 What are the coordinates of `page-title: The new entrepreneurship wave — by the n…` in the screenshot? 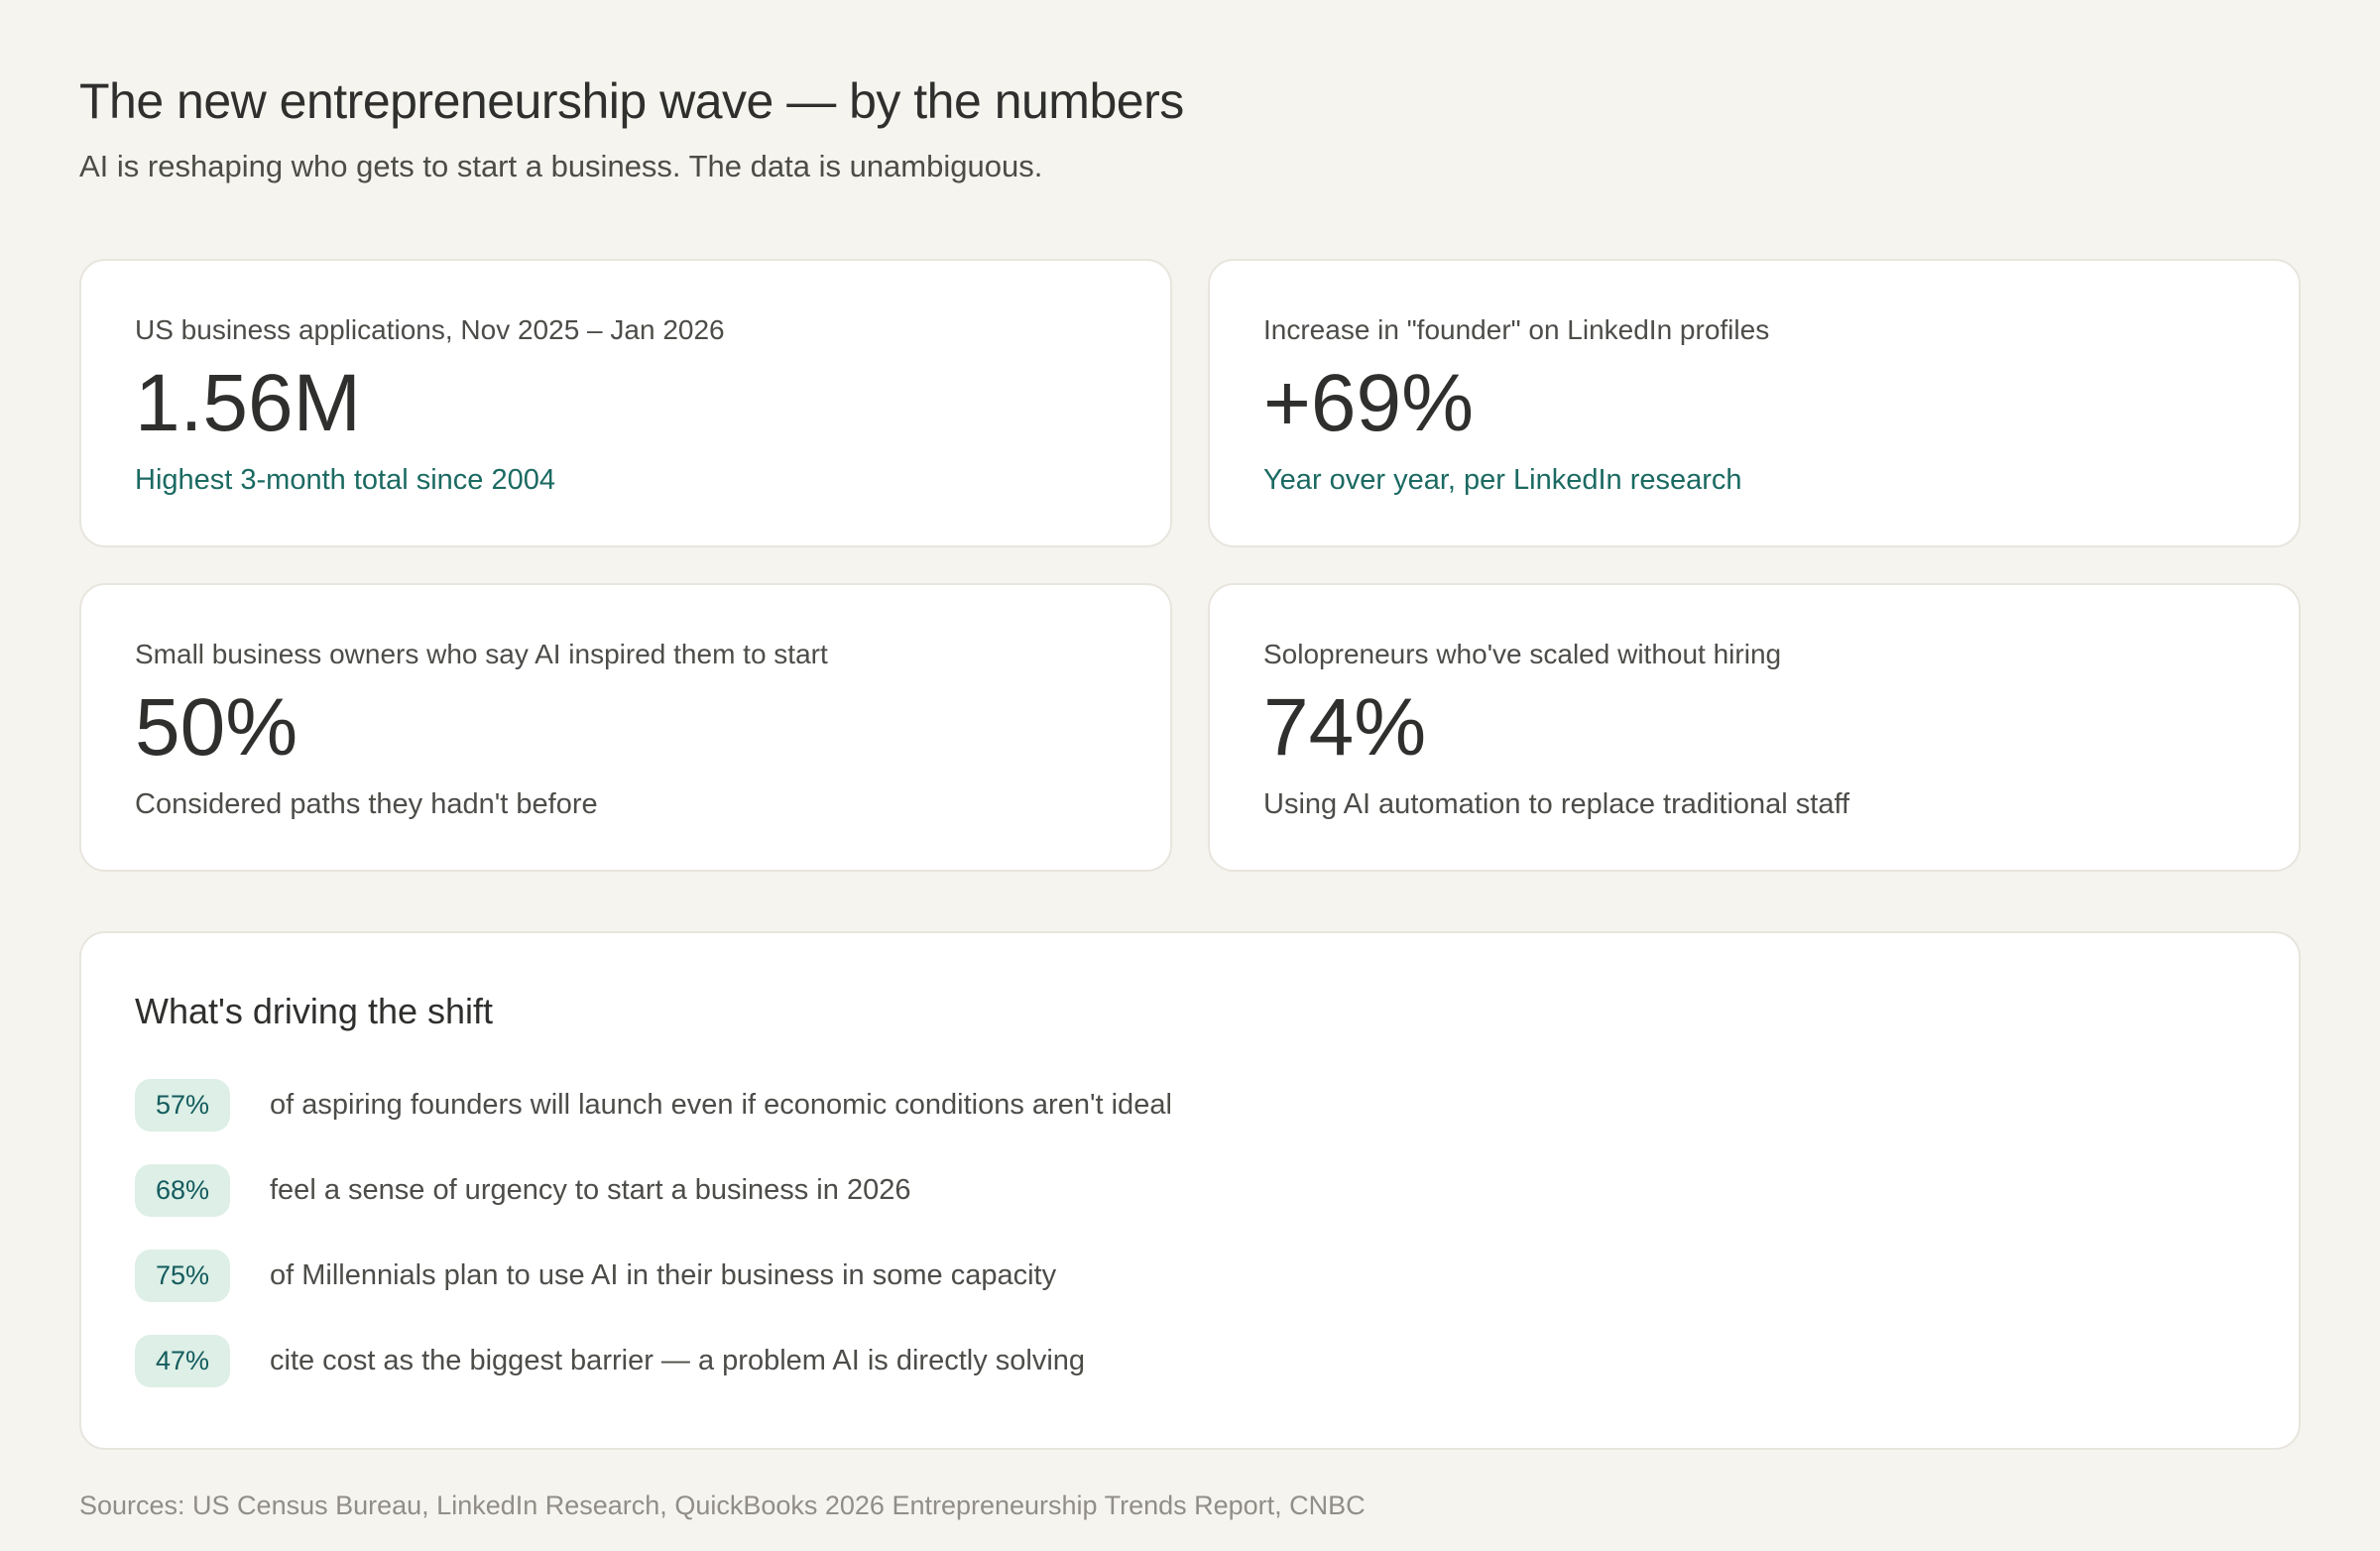 It's located at (631, 101).